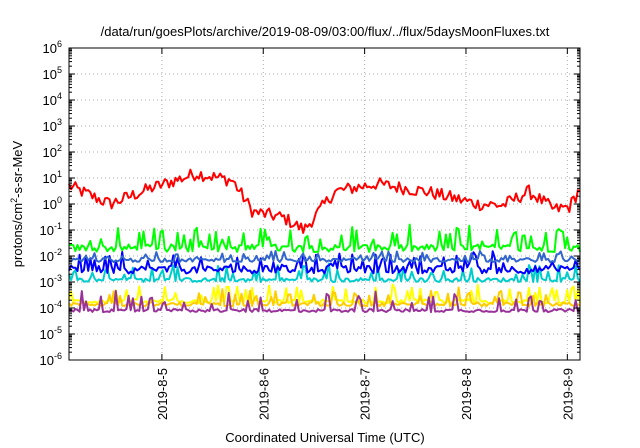 The image size is (640, 448). I want to click on y-tick-label: 10⁴, so click(52, 99).